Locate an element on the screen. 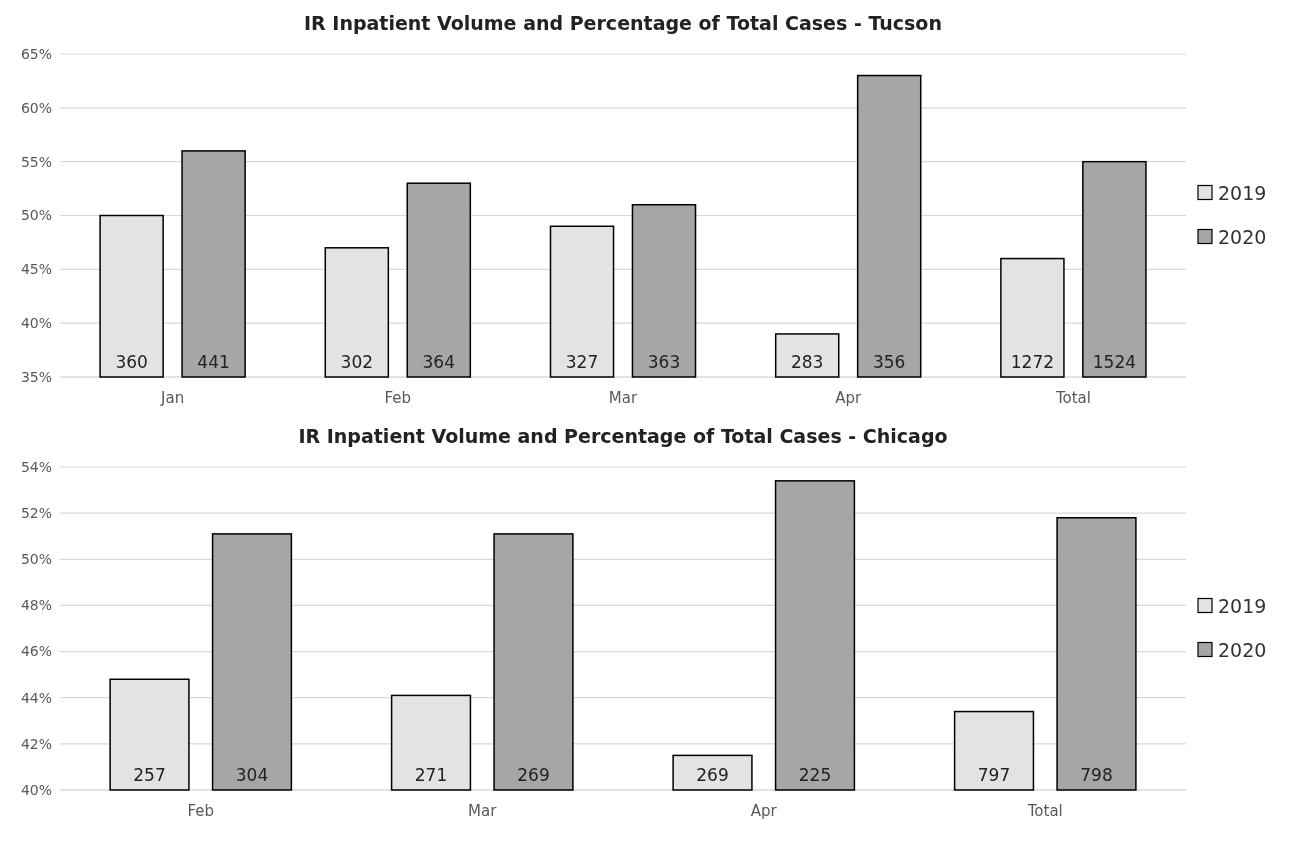 The width and height of the screenshot is (1289, 842). chart-title: IR Inpatient Volume and Percentage of Total Cases - Tucson is located at coordinates (623, 23).